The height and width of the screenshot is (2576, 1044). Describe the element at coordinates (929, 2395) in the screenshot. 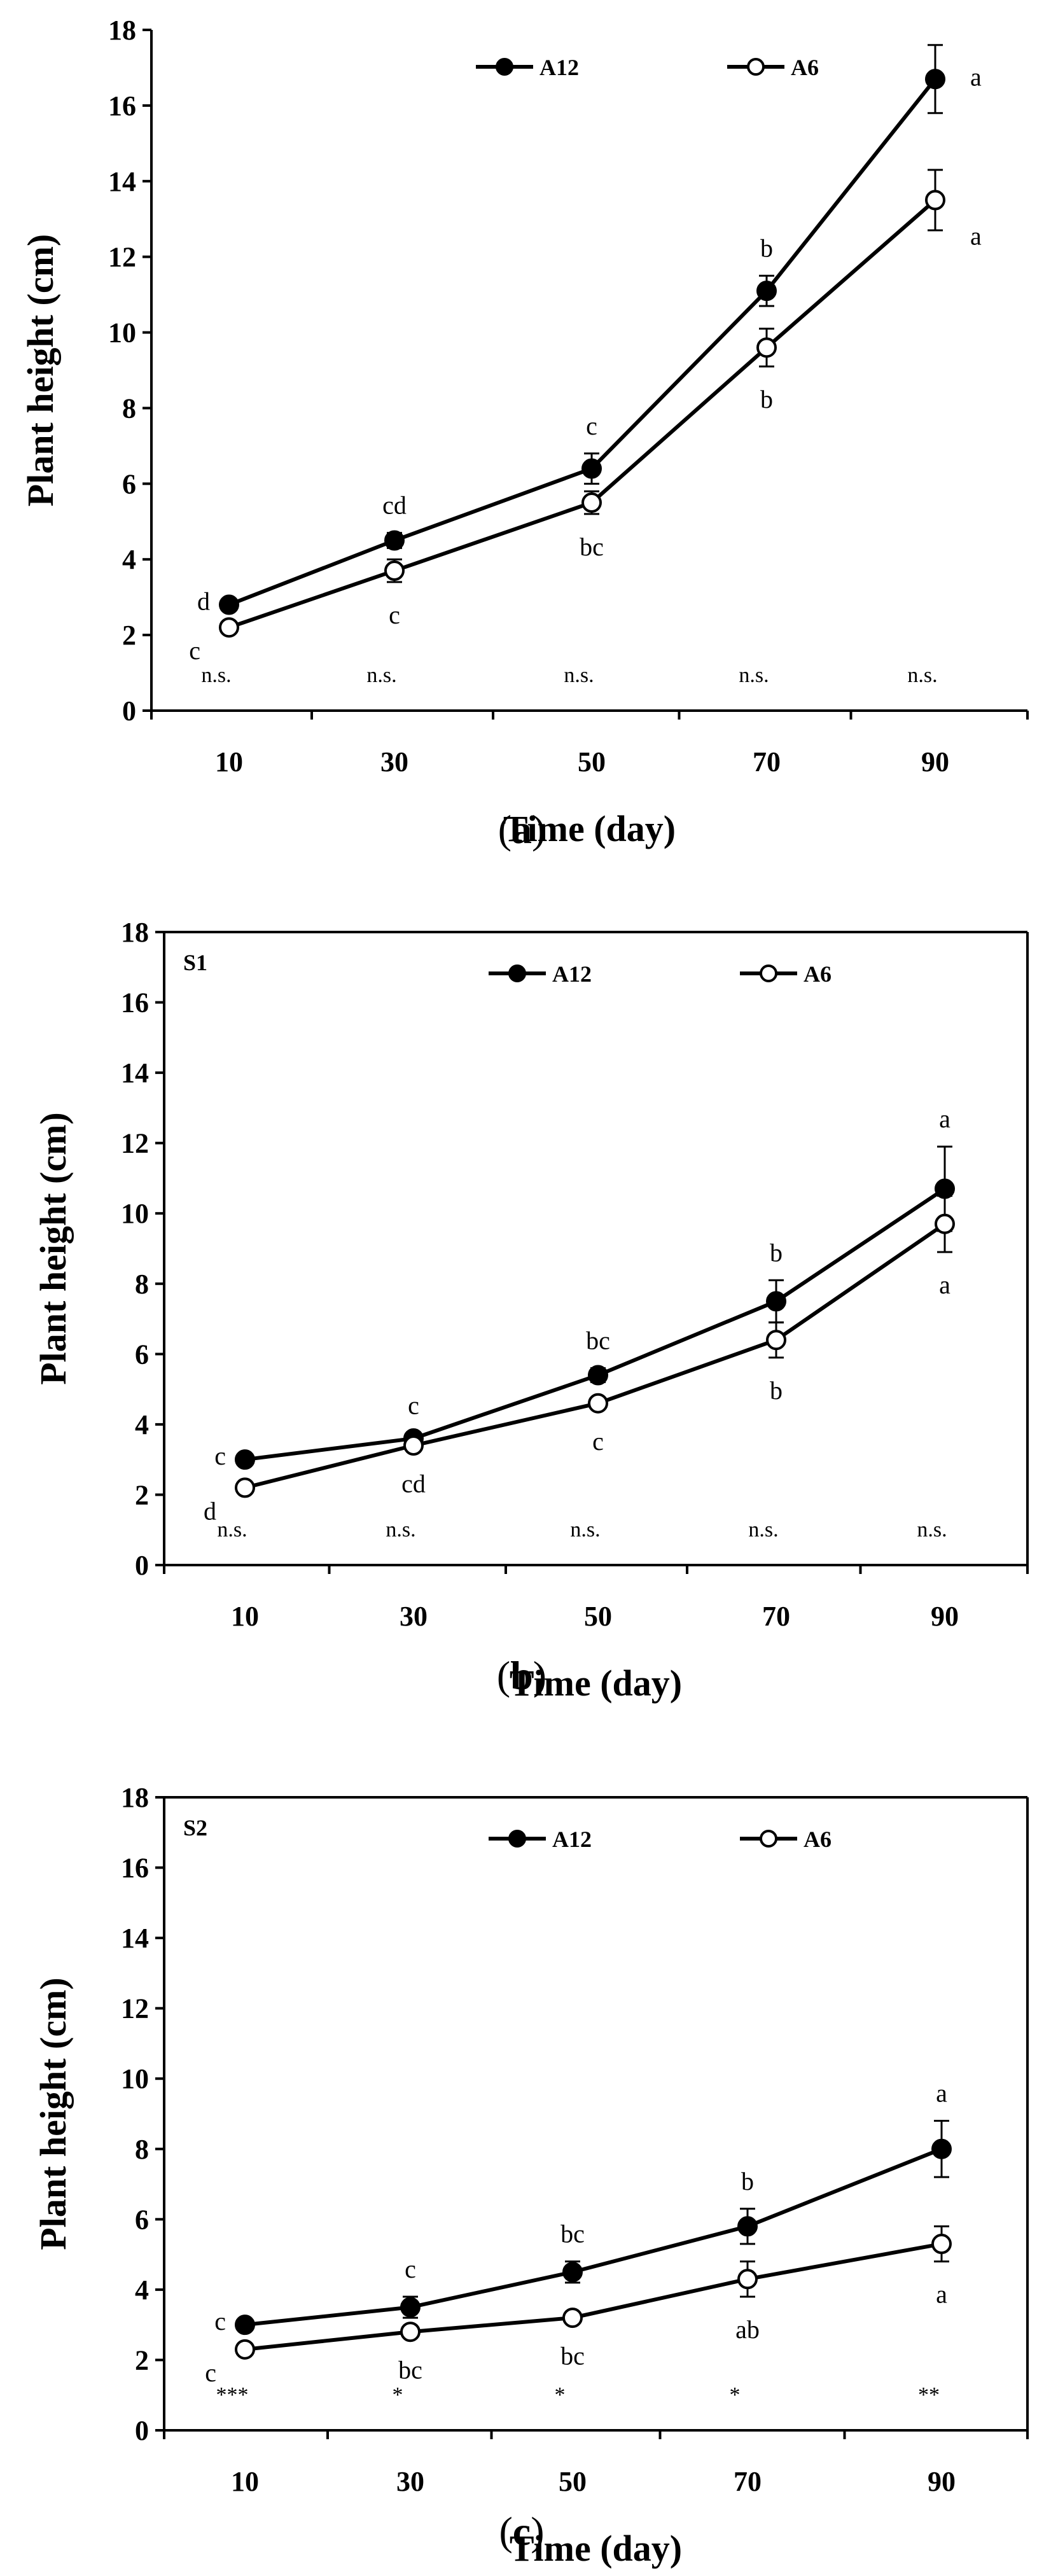

I see `significance-label: **` at that location.